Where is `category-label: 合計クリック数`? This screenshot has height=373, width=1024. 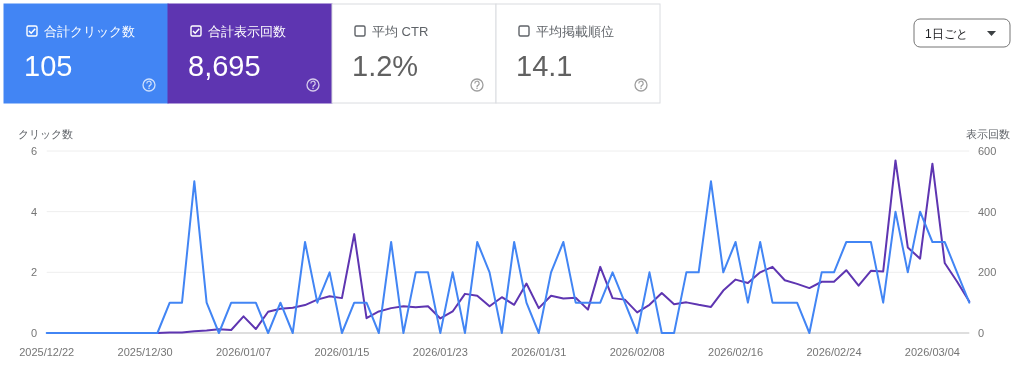
category-label: 合計クリック数 is located at coordinates (89, 31).